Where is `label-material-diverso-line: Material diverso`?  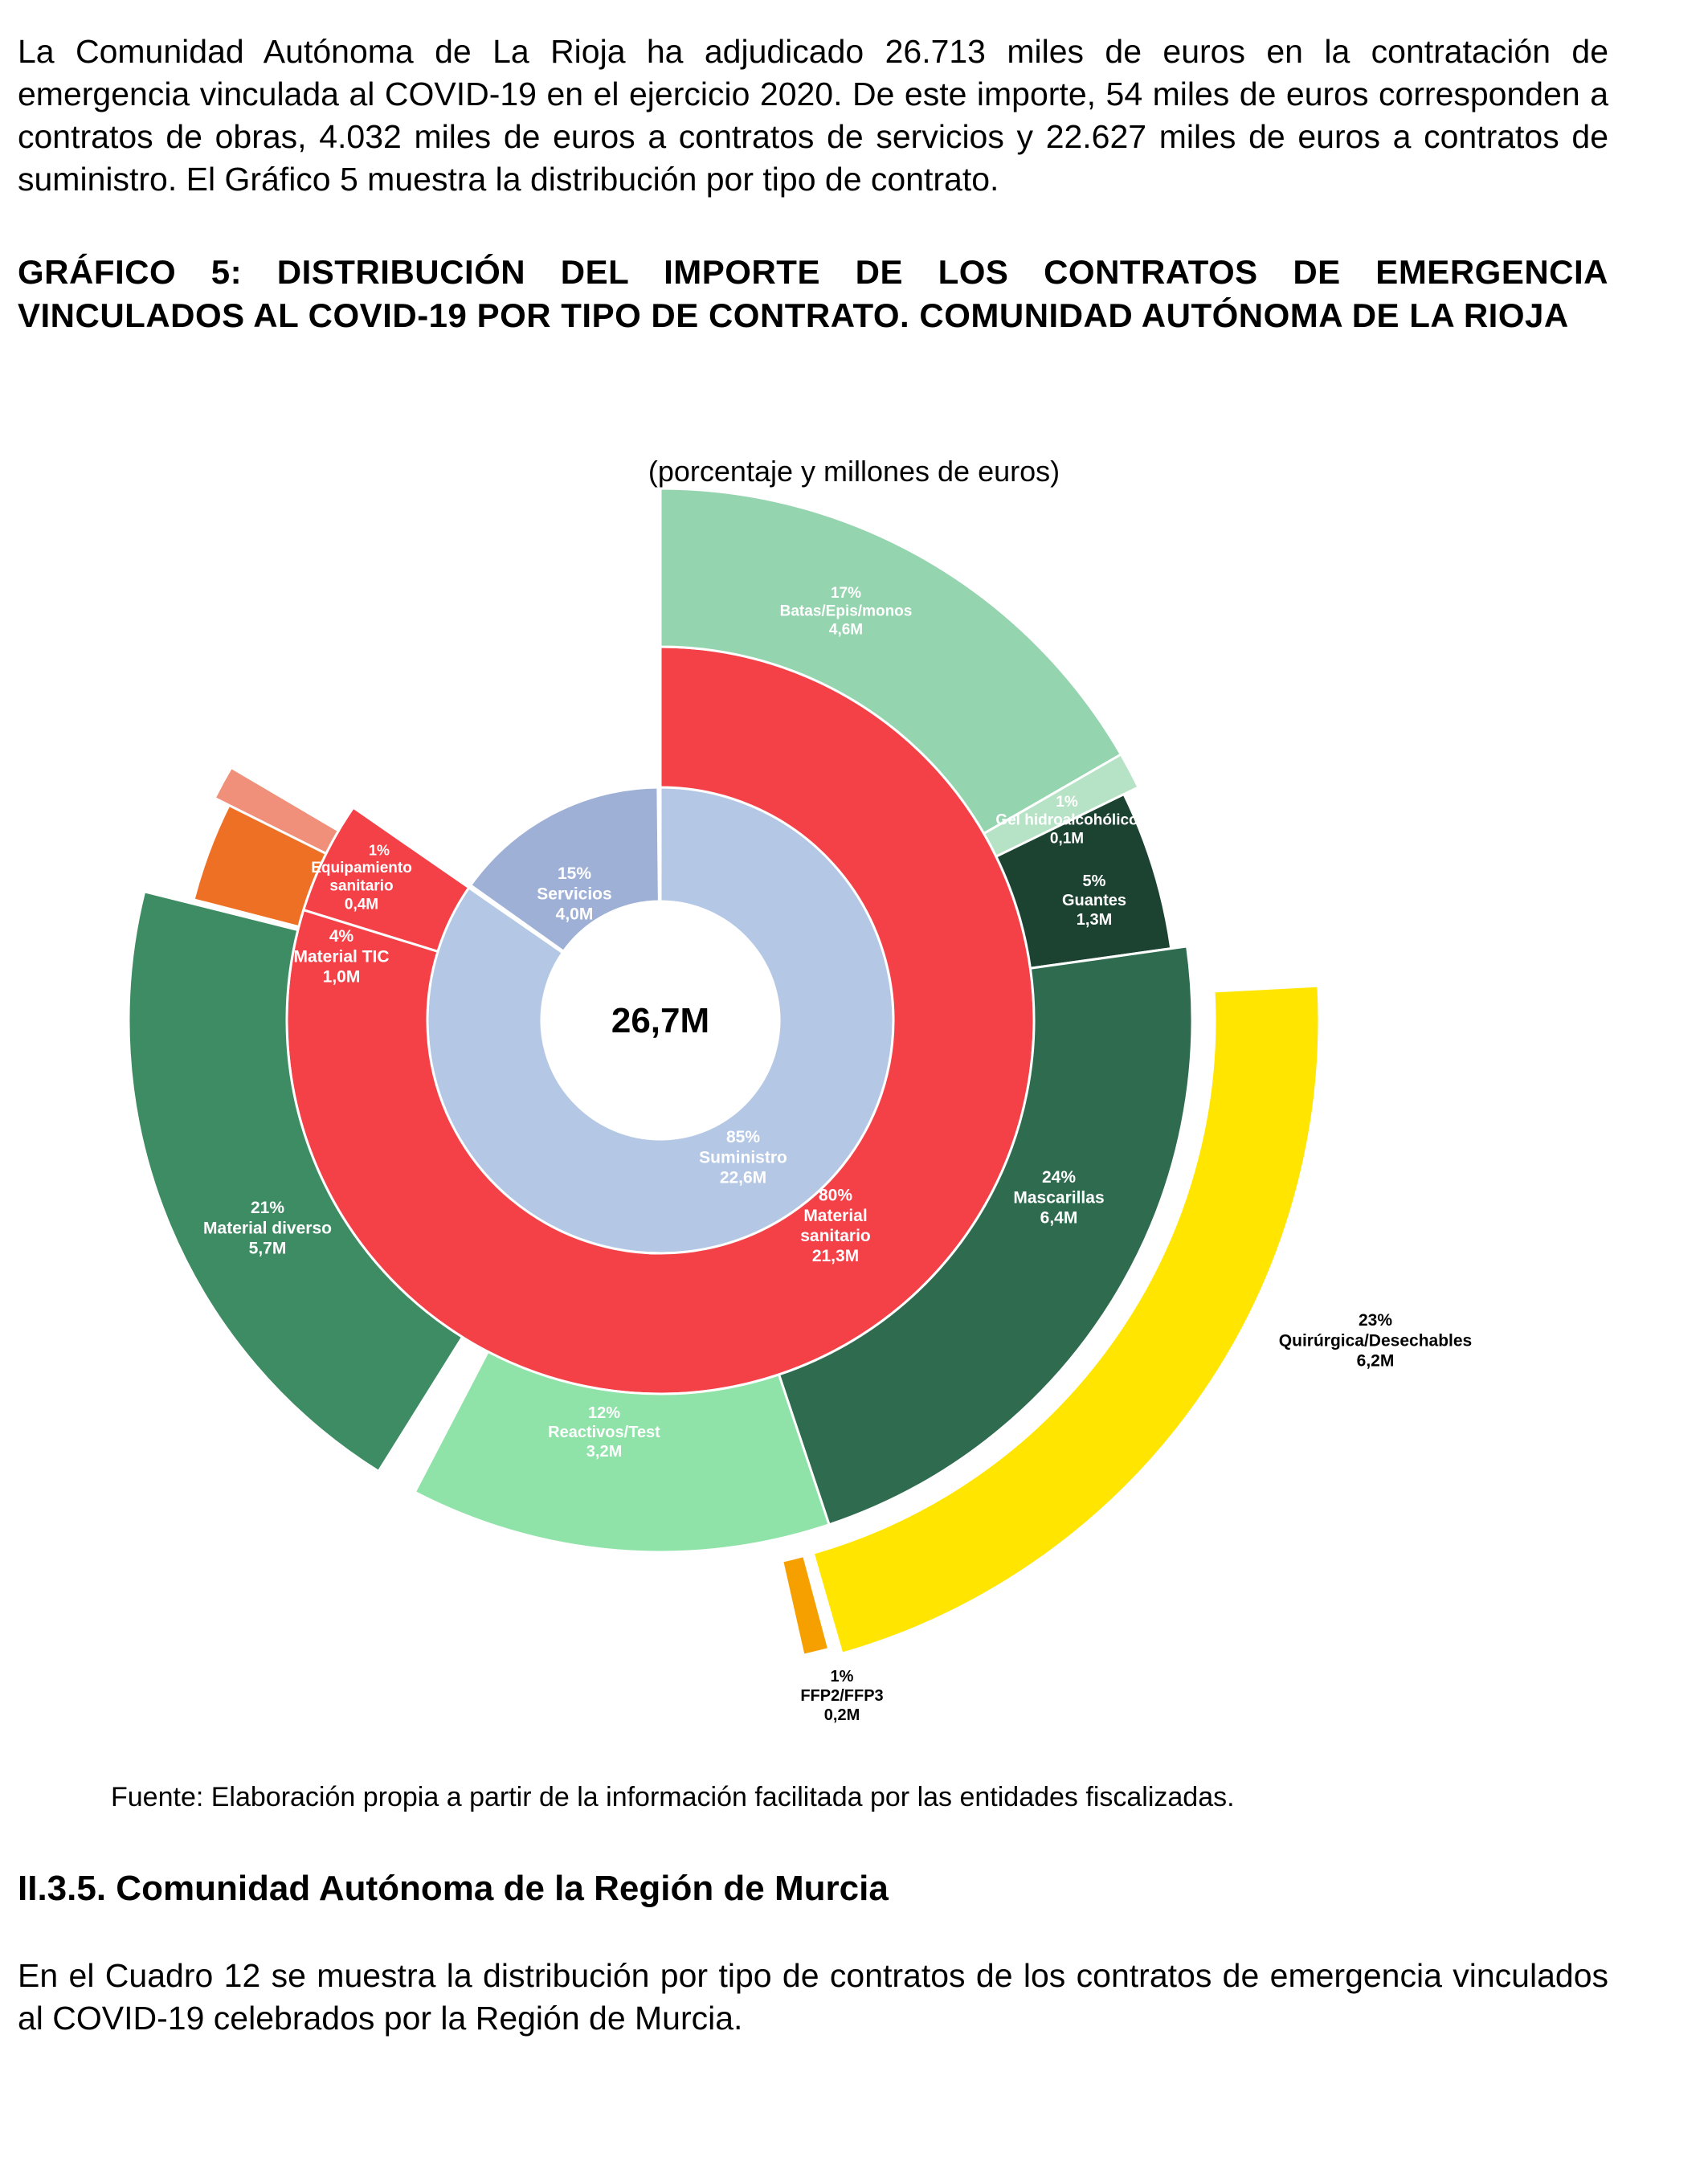
label-material-diverso-line: Material diverso is located at coordinates (267, 1228).